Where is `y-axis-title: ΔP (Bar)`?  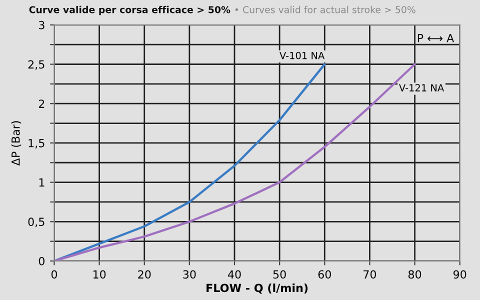 y-axis-title: ΔP (Bar) is located at coordinates (16, 143).